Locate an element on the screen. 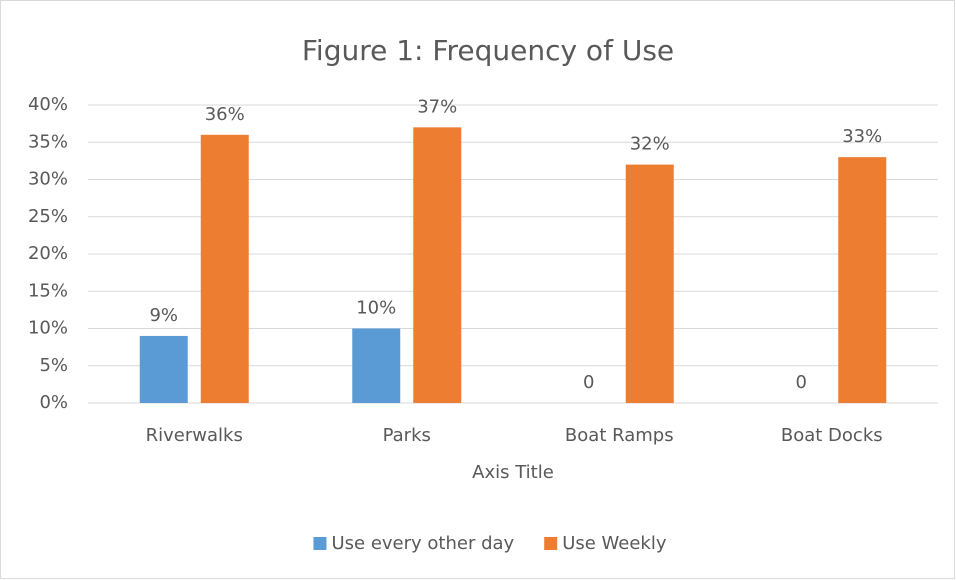  data-label: 37% is located at coordinates (437, 106).